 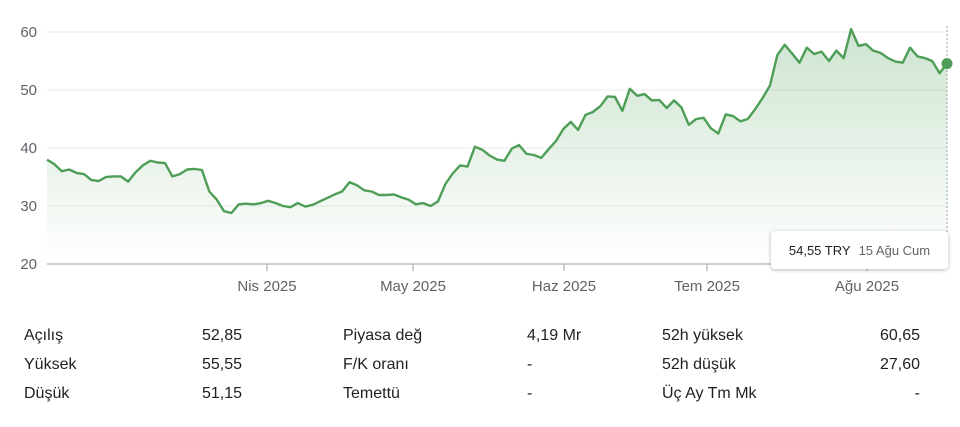 What do you see at coordinates (894, 250) in the screenshot?
I see `tooltip-date: 15 Ağu Cum` at bounding box center [894, 250].